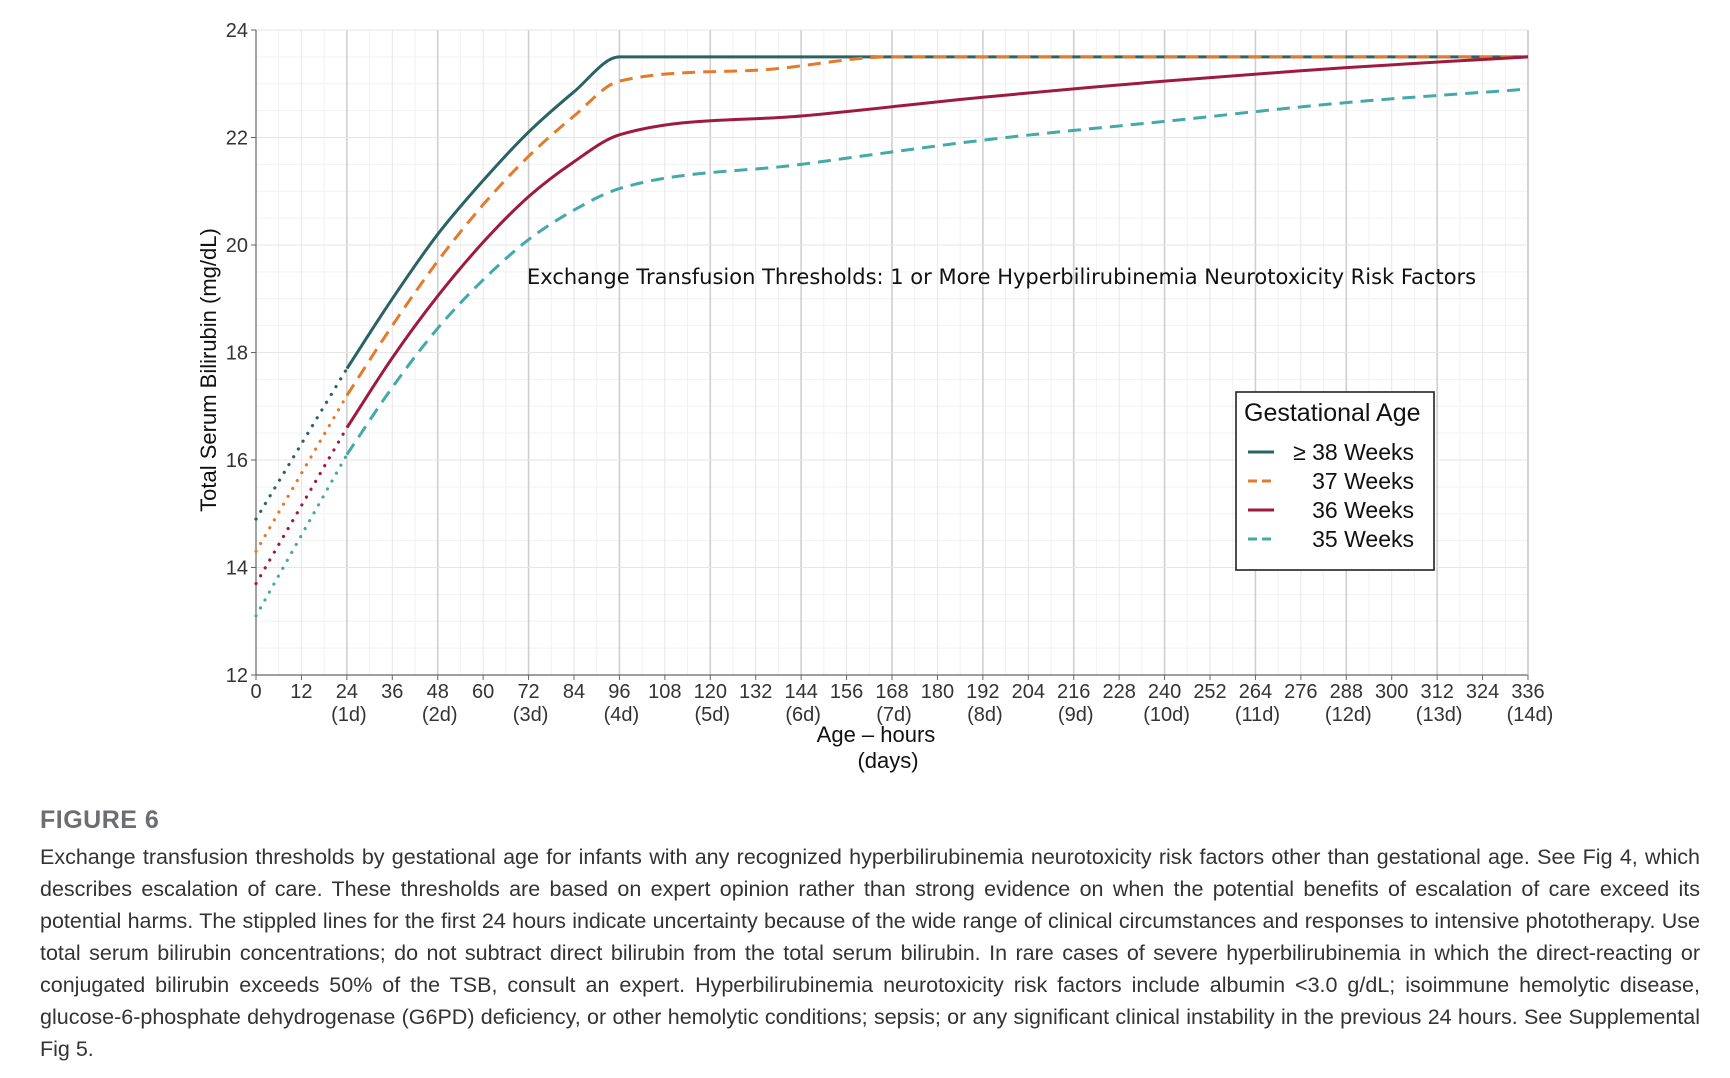  What do you see at coordinates (800, 692) in the screenshot?
I see `x-tick-label: 144` at bounding box center [800, 692].